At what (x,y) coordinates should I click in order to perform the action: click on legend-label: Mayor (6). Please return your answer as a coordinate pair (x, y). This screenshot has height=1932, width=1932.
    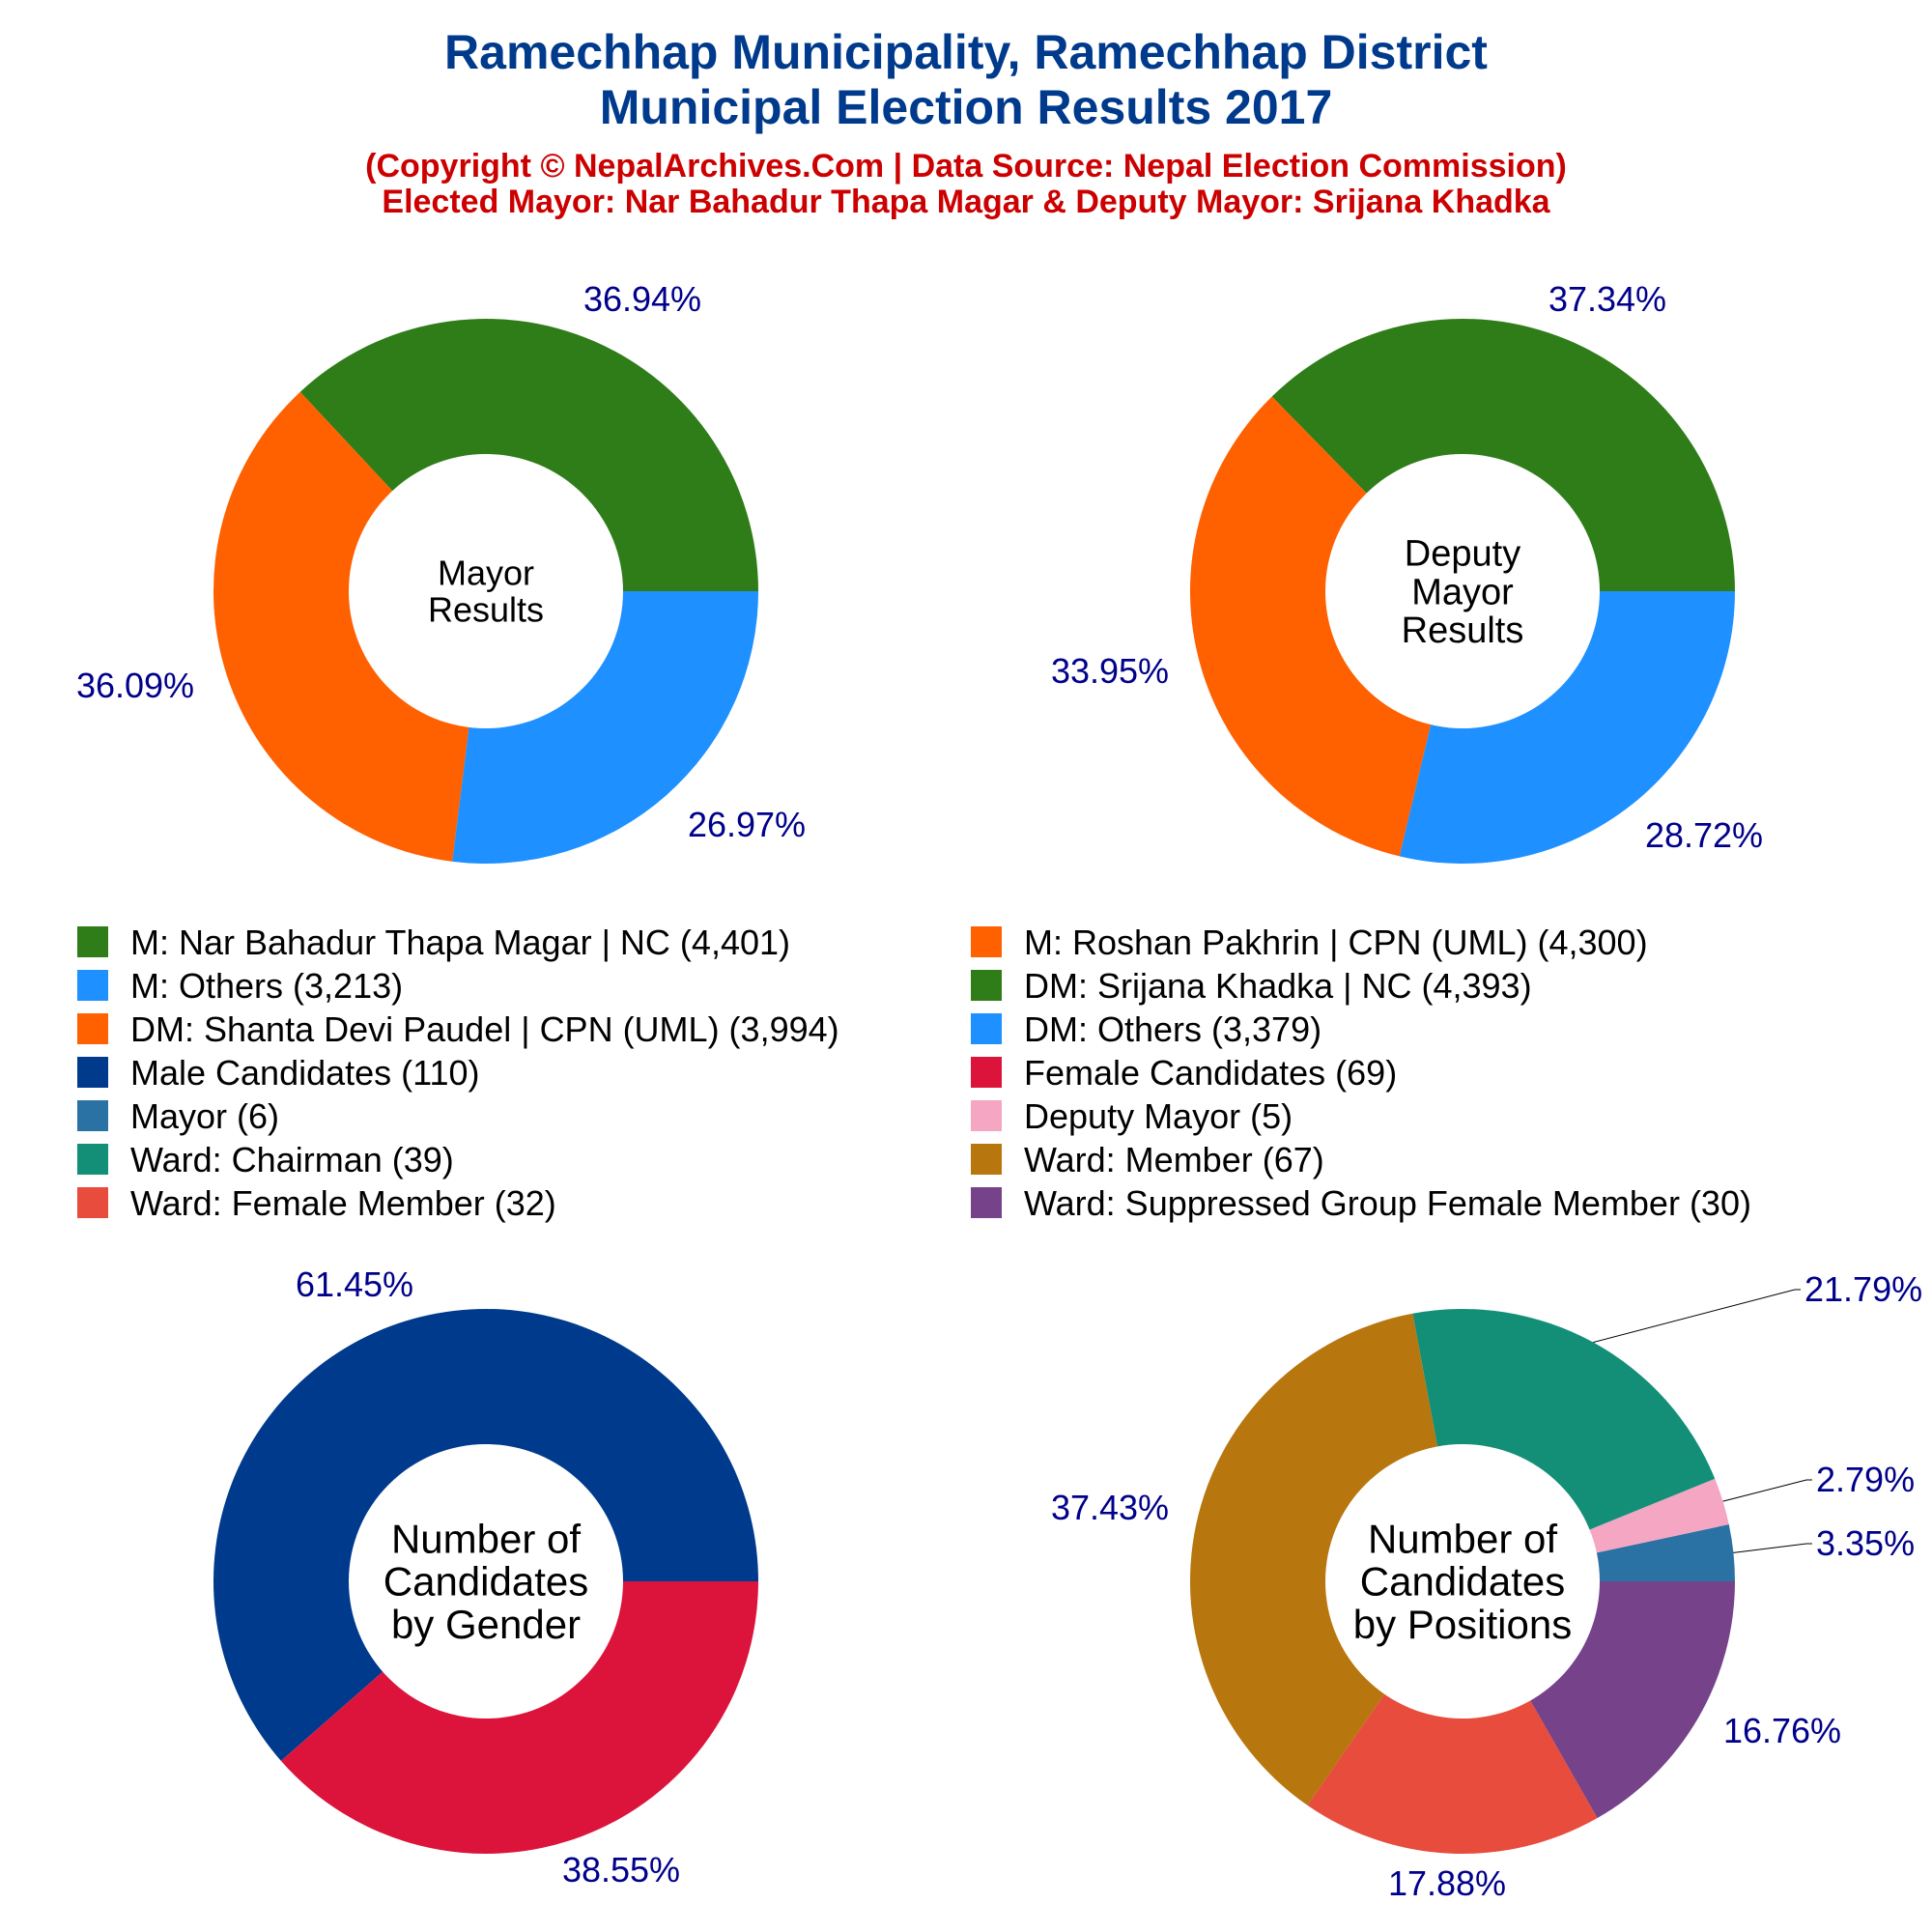
    Looking at the image, I should click on (204, 1116).